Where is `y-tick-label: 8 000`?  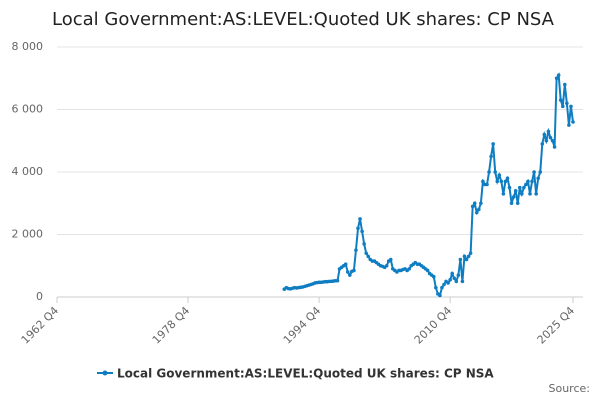 y-tick-label: 8 000 is located at coordinates (28, 46).